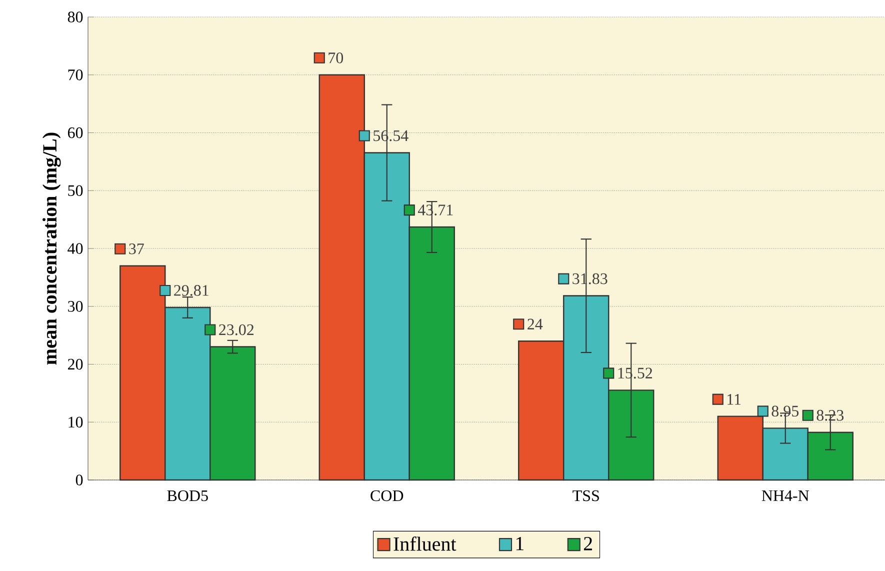 This screenshot has width=885, height=571. I want to click on y-tick-label: 30, so click(75, 306).